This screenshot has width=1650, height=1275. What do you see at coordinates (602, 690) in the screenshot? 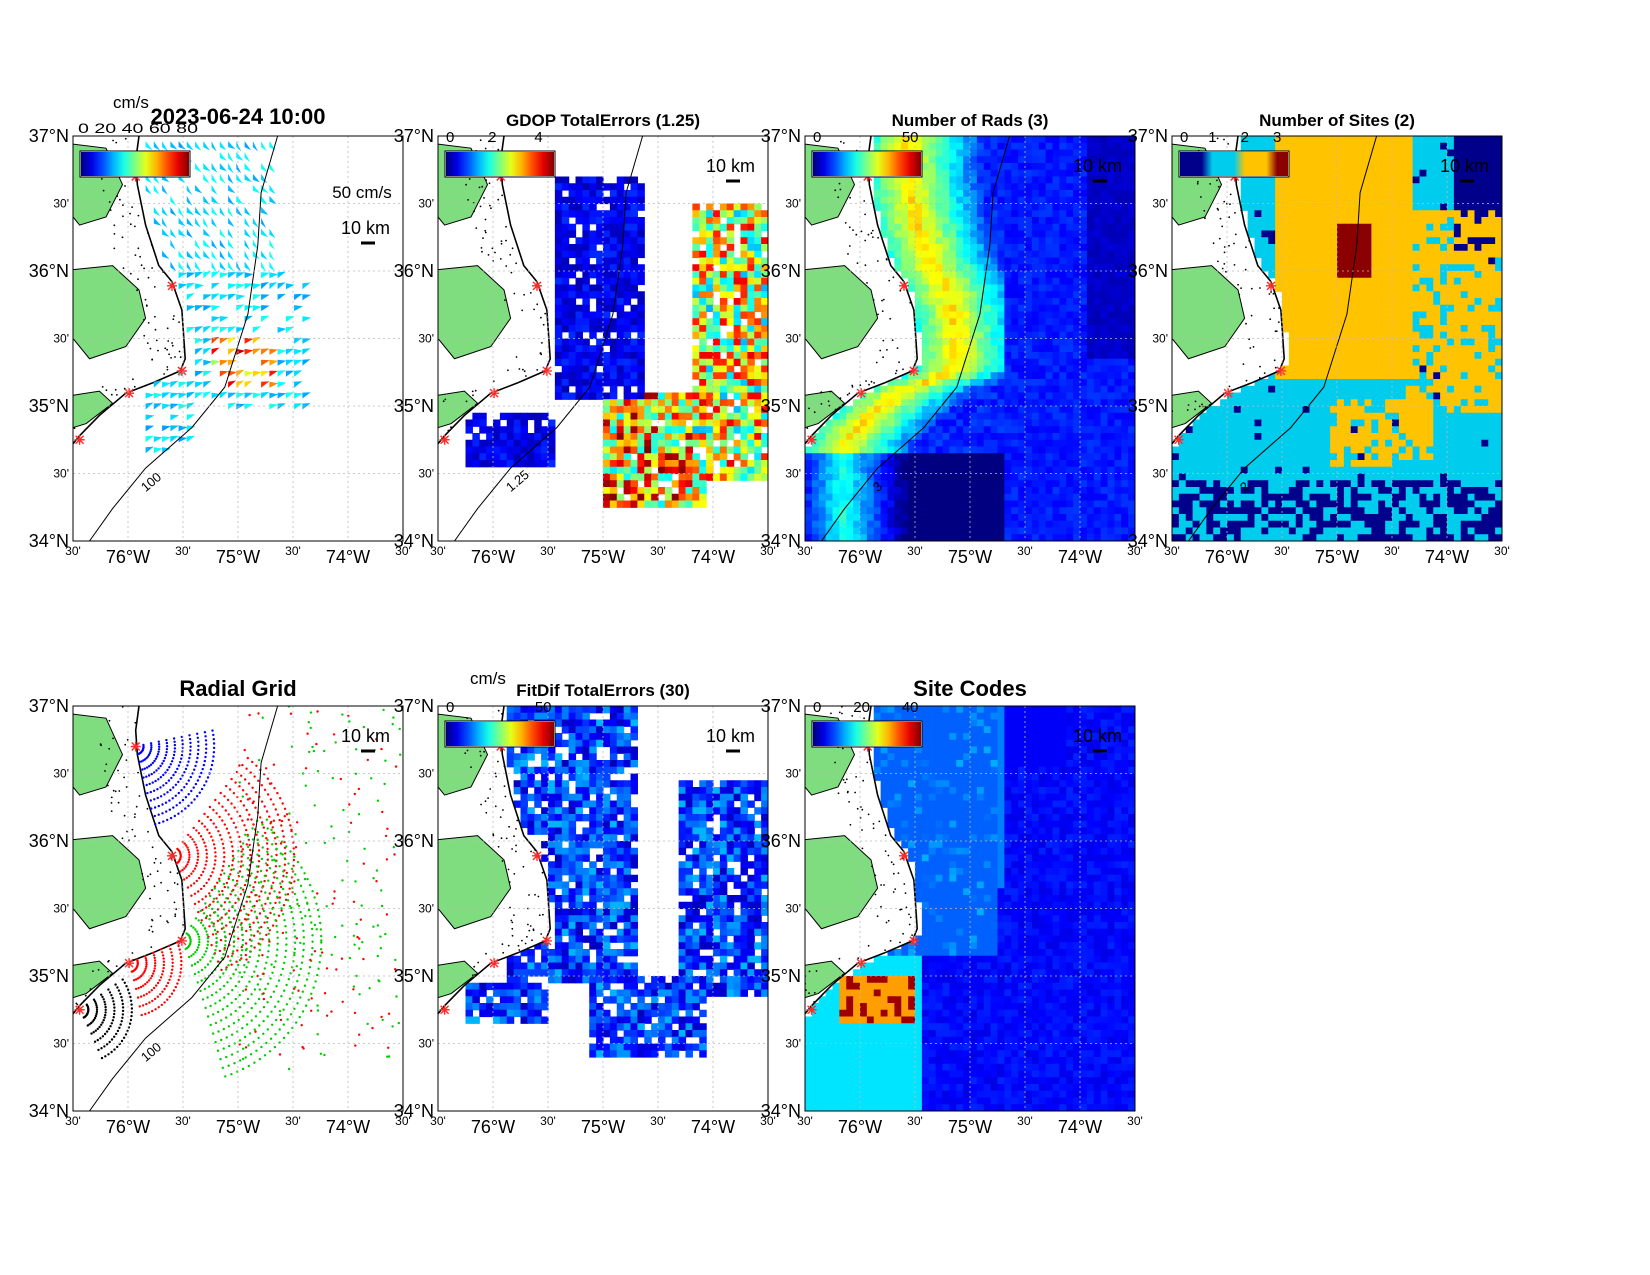
I see `panel-title: FitDif TotalErrors (30)` at bounding box center [602, 690].